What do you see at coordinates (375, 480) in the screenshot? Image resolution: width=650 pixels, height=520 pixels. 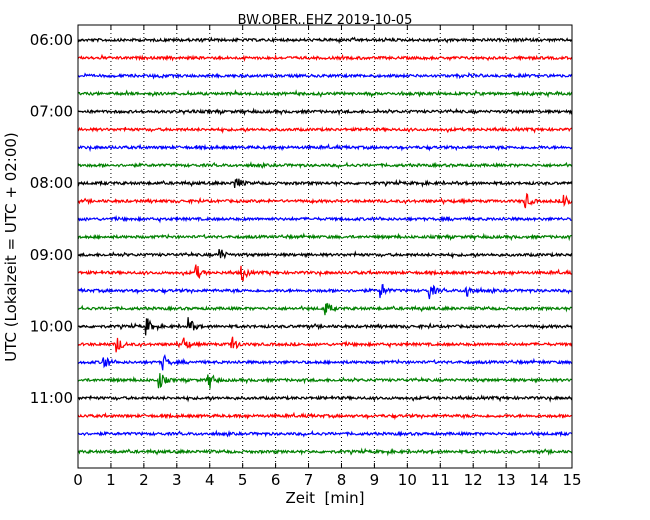 I see `x-tick-label: 9` at bounding box center [375, 480].